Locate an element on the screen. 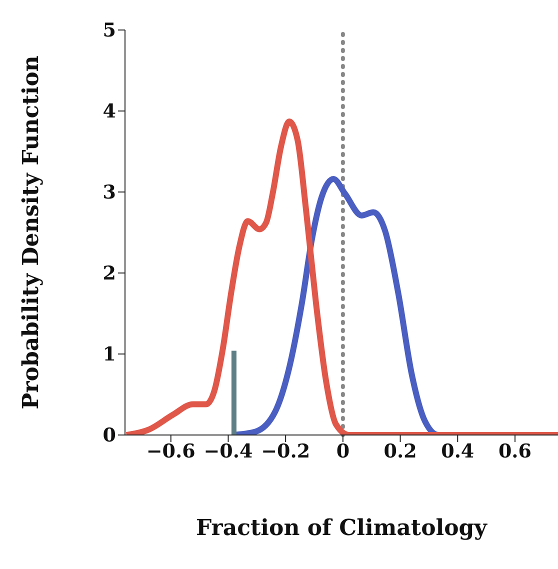  x-tick-label: −0.2 is located at coordinates (285, 451).